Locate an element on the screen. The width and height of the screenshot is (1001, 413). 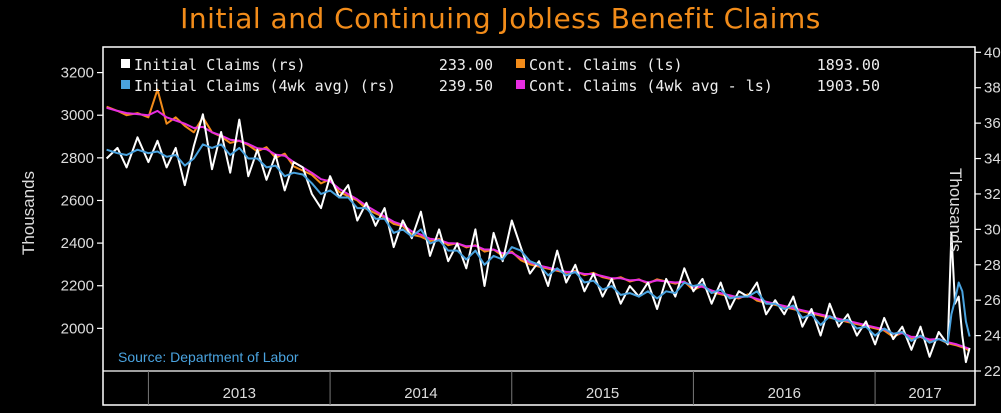
left-axis: 2000 2200 2400 2600 2800 3000 3200 is located at coordinates (82, 201).